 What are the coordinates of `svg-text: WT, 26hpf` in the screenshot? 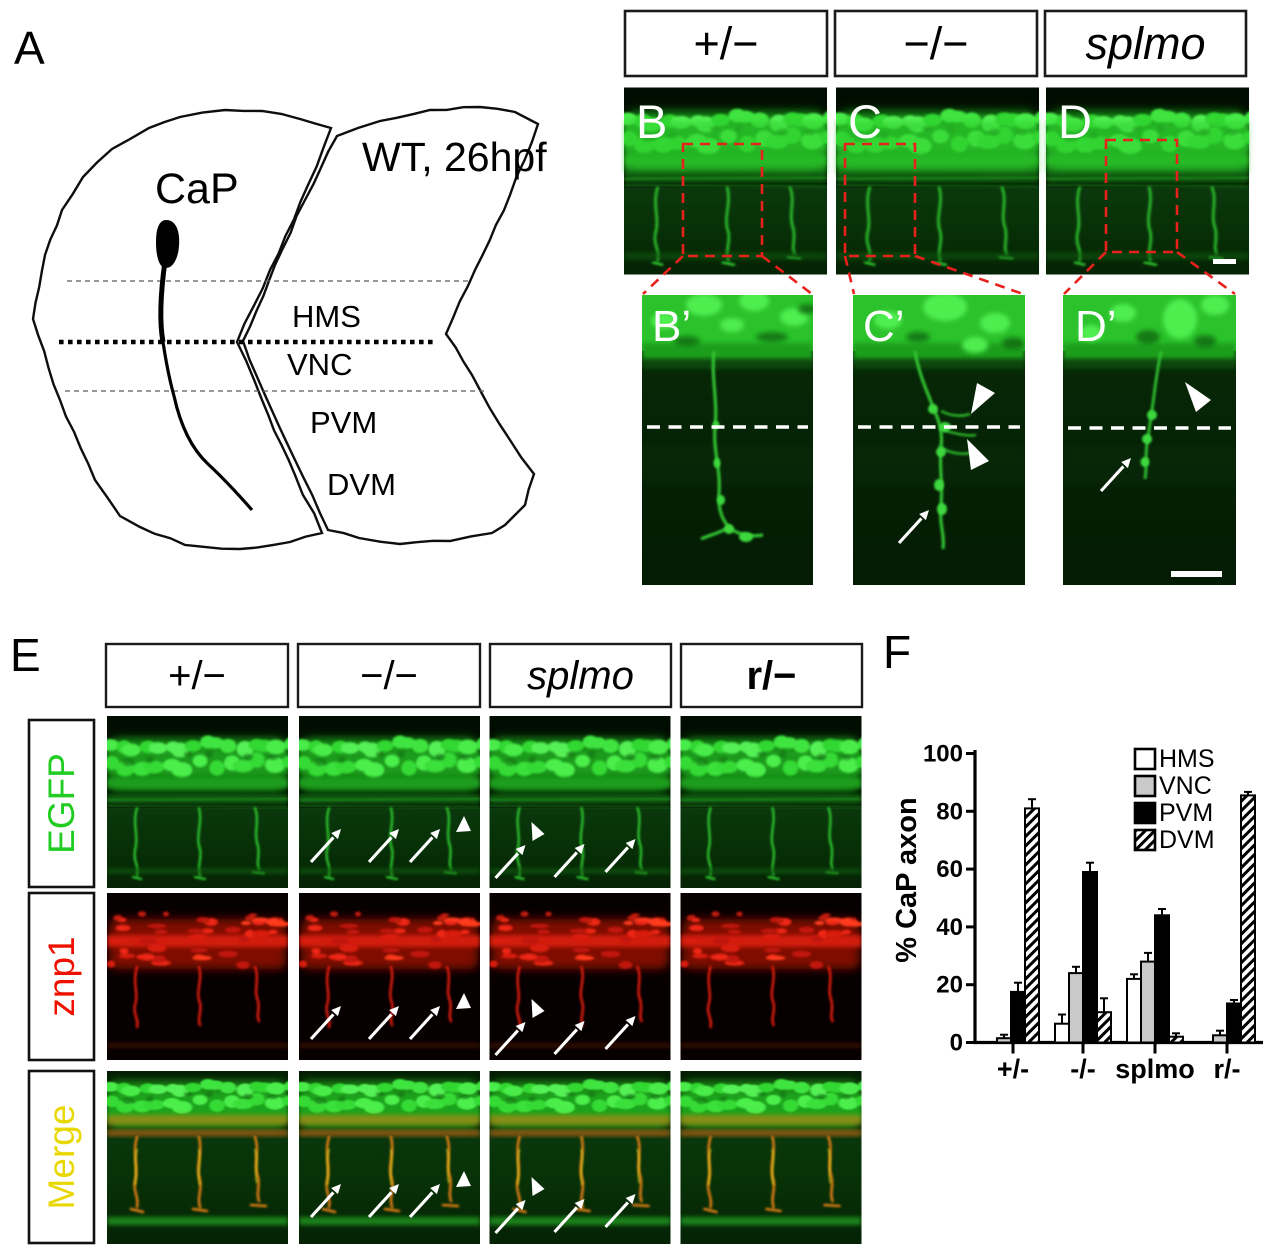 It's located at (454, 157).